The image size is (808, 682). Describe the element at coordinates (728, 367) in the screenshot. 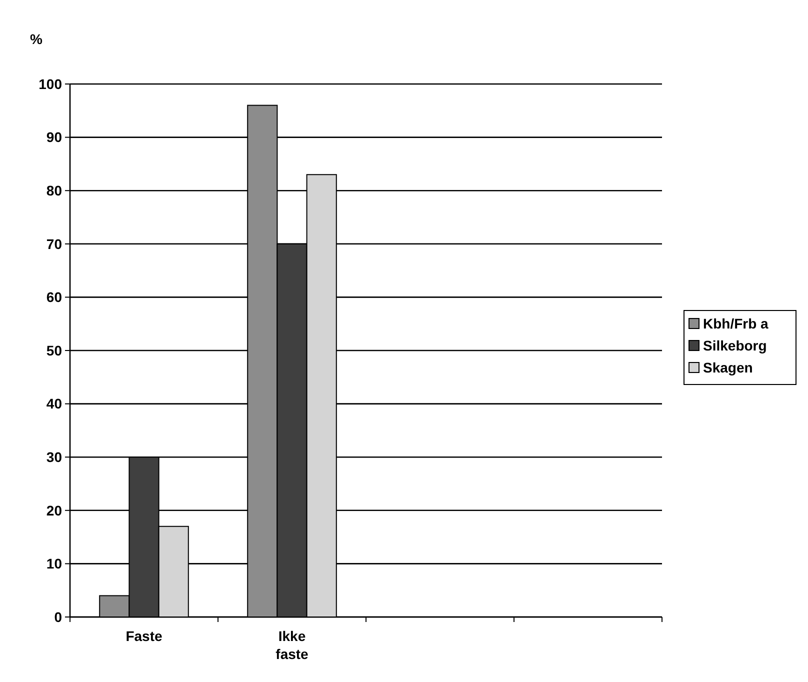

I see `legend-label: Skagen` at that location.